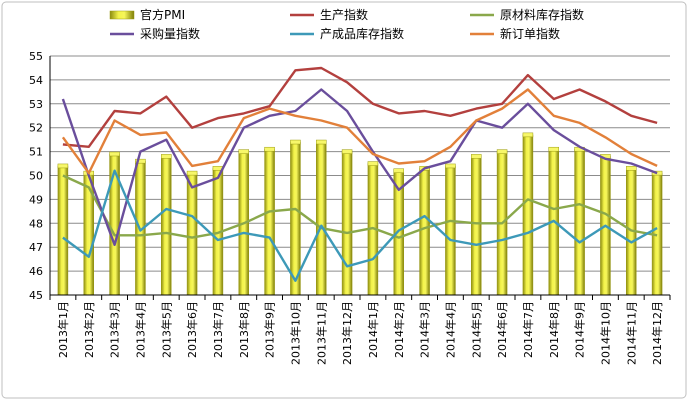 Image resolution: width=688 pixels, height=400 pixels. Describe the element at coordinates (122, 15) in the screenshot. I see `legend-swatch-bar` at that location.